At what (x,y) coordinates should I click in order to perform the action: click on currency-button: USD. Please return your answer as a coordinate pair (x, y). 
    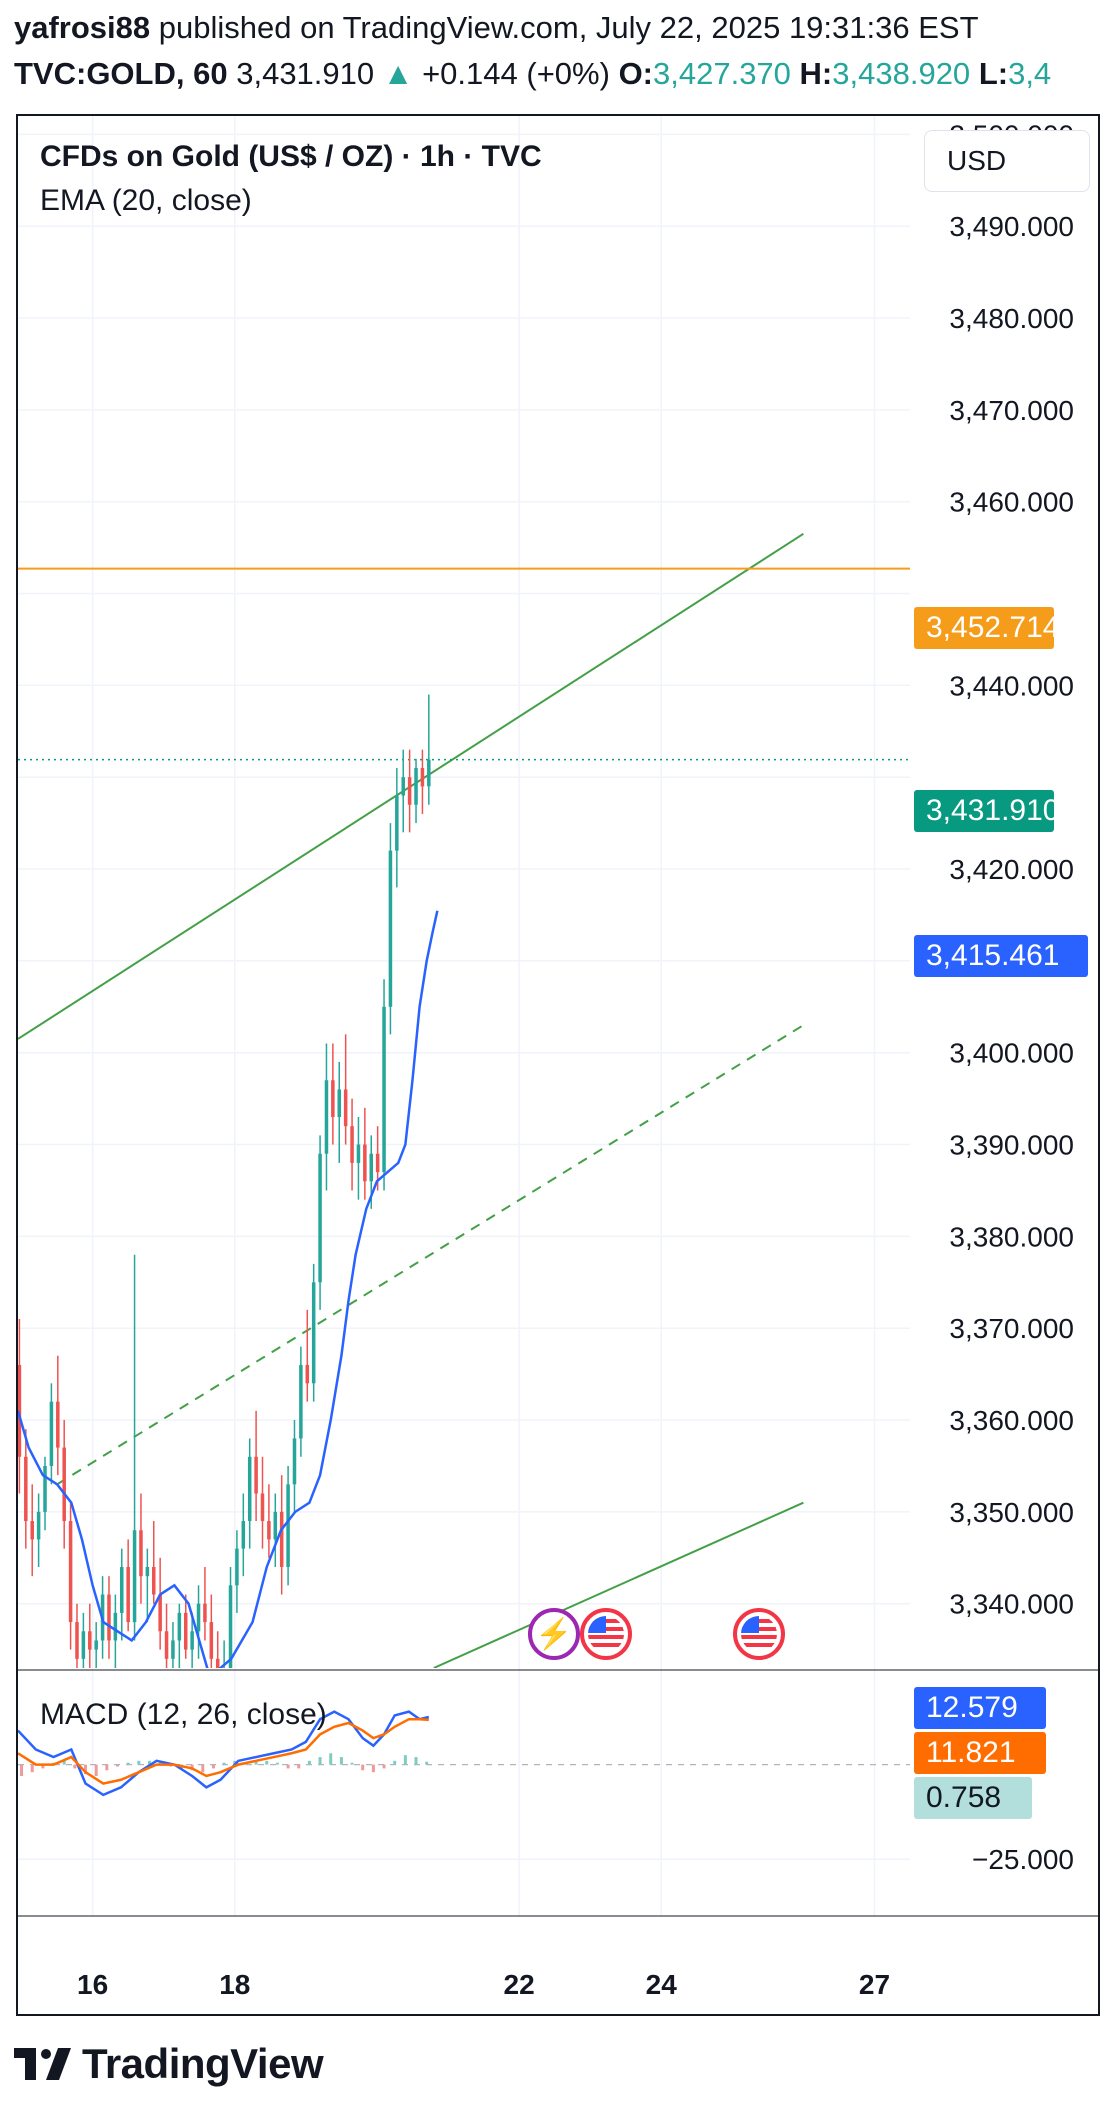
    Looking at the image, I should click on (1007, 161).